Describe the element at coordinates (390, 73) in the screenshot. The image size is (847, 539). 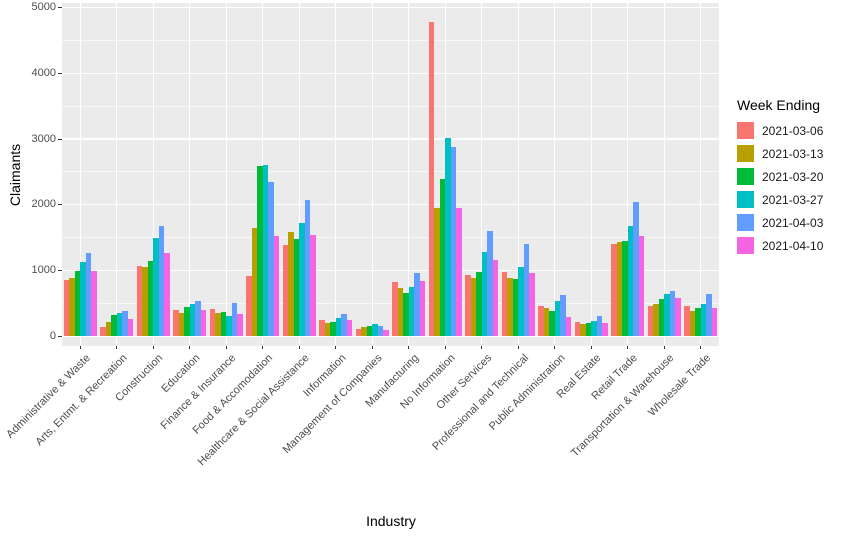
I see `y-major-gridline` at that location.